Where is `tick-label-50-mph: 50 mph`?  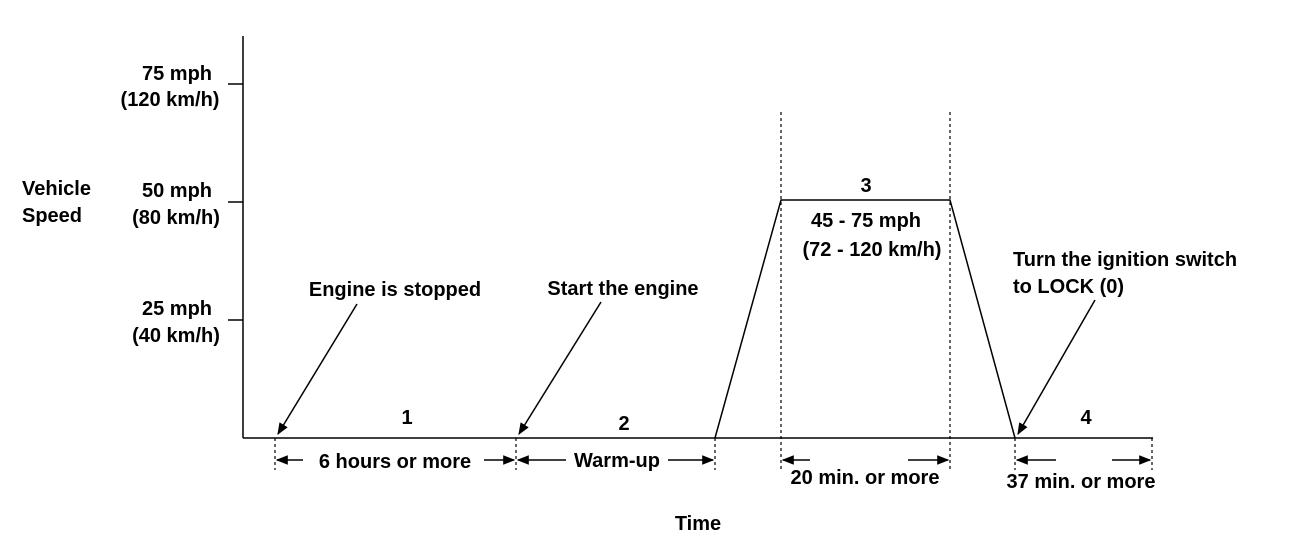 tick-label-50-mph: 50 mph is located at coordinates (177, 191).